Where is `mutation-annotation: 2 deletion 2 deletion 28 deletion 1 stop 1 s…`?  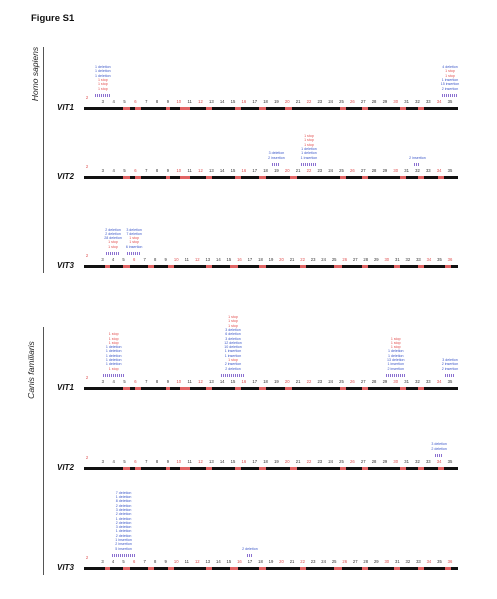
mutation-annotation: 2 deletion 2 deletion 28 deletion 1 stop 1 s… is located at coordinates (113, 238).